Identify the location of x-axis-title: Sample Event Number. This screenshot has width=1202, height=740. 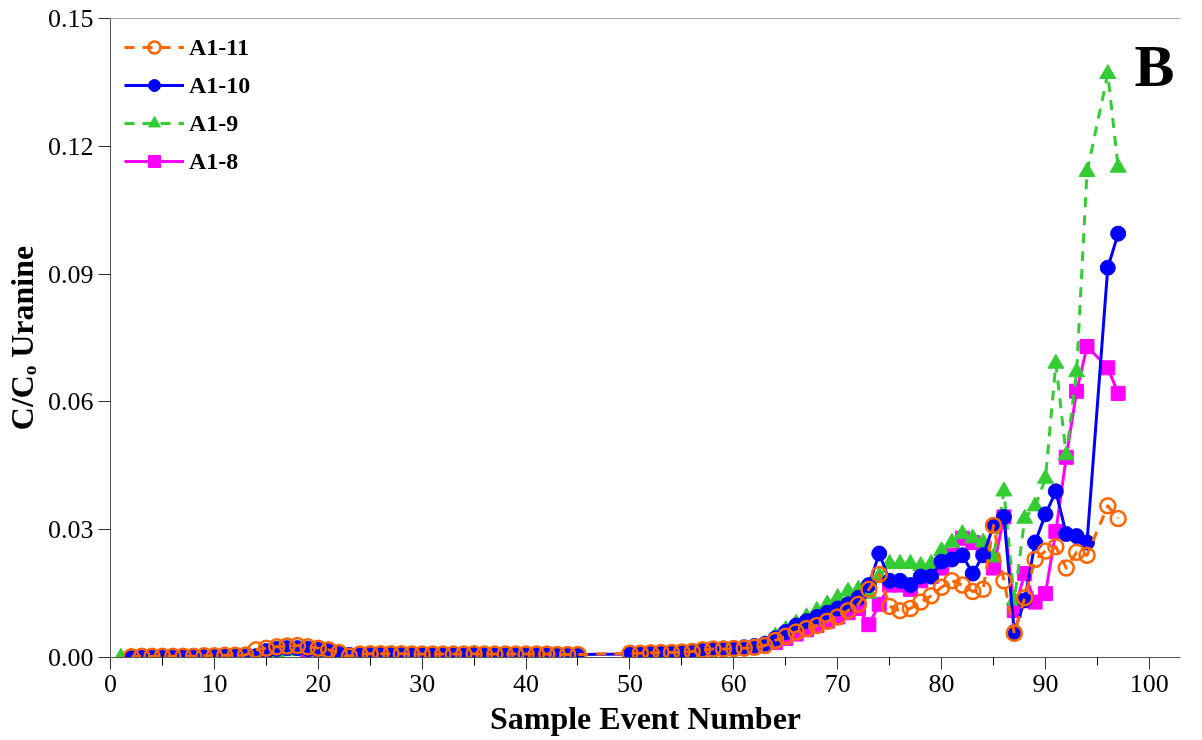
(645, 717).